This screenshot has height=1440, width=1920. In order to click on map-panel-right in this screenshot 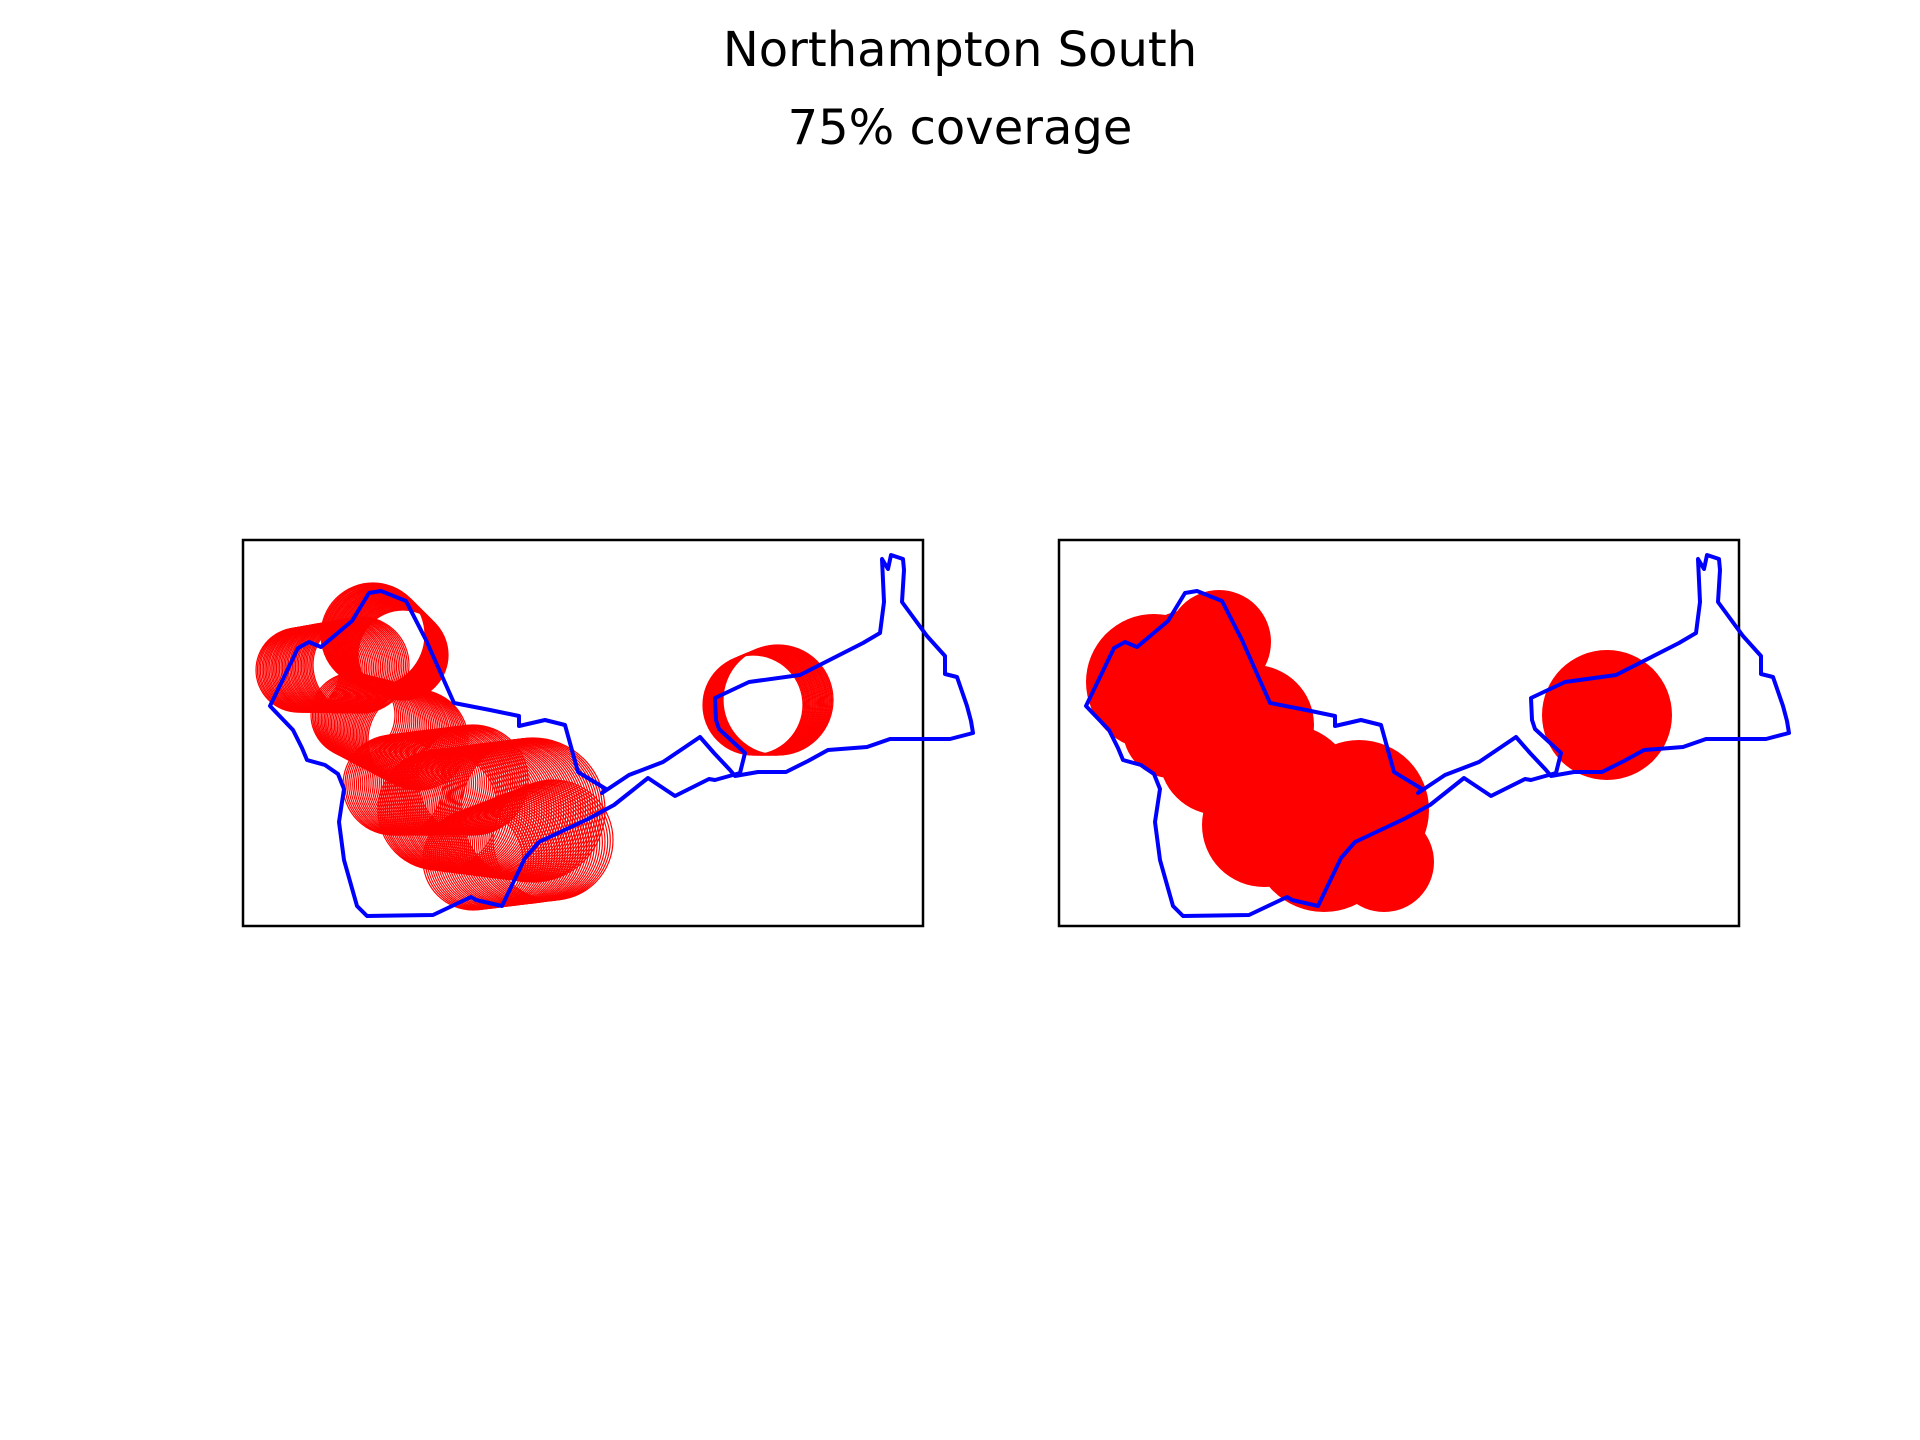, I will do `click(1424, 733)`.